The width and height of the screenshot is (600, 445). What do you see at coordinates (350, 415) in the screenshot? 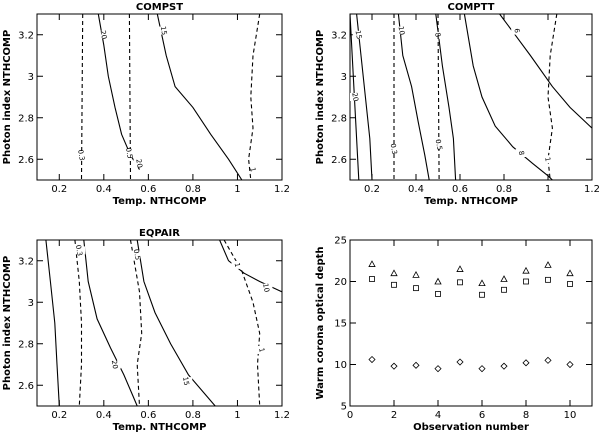
I see `x-tick-label: 0` at bounding box center [350, 415].